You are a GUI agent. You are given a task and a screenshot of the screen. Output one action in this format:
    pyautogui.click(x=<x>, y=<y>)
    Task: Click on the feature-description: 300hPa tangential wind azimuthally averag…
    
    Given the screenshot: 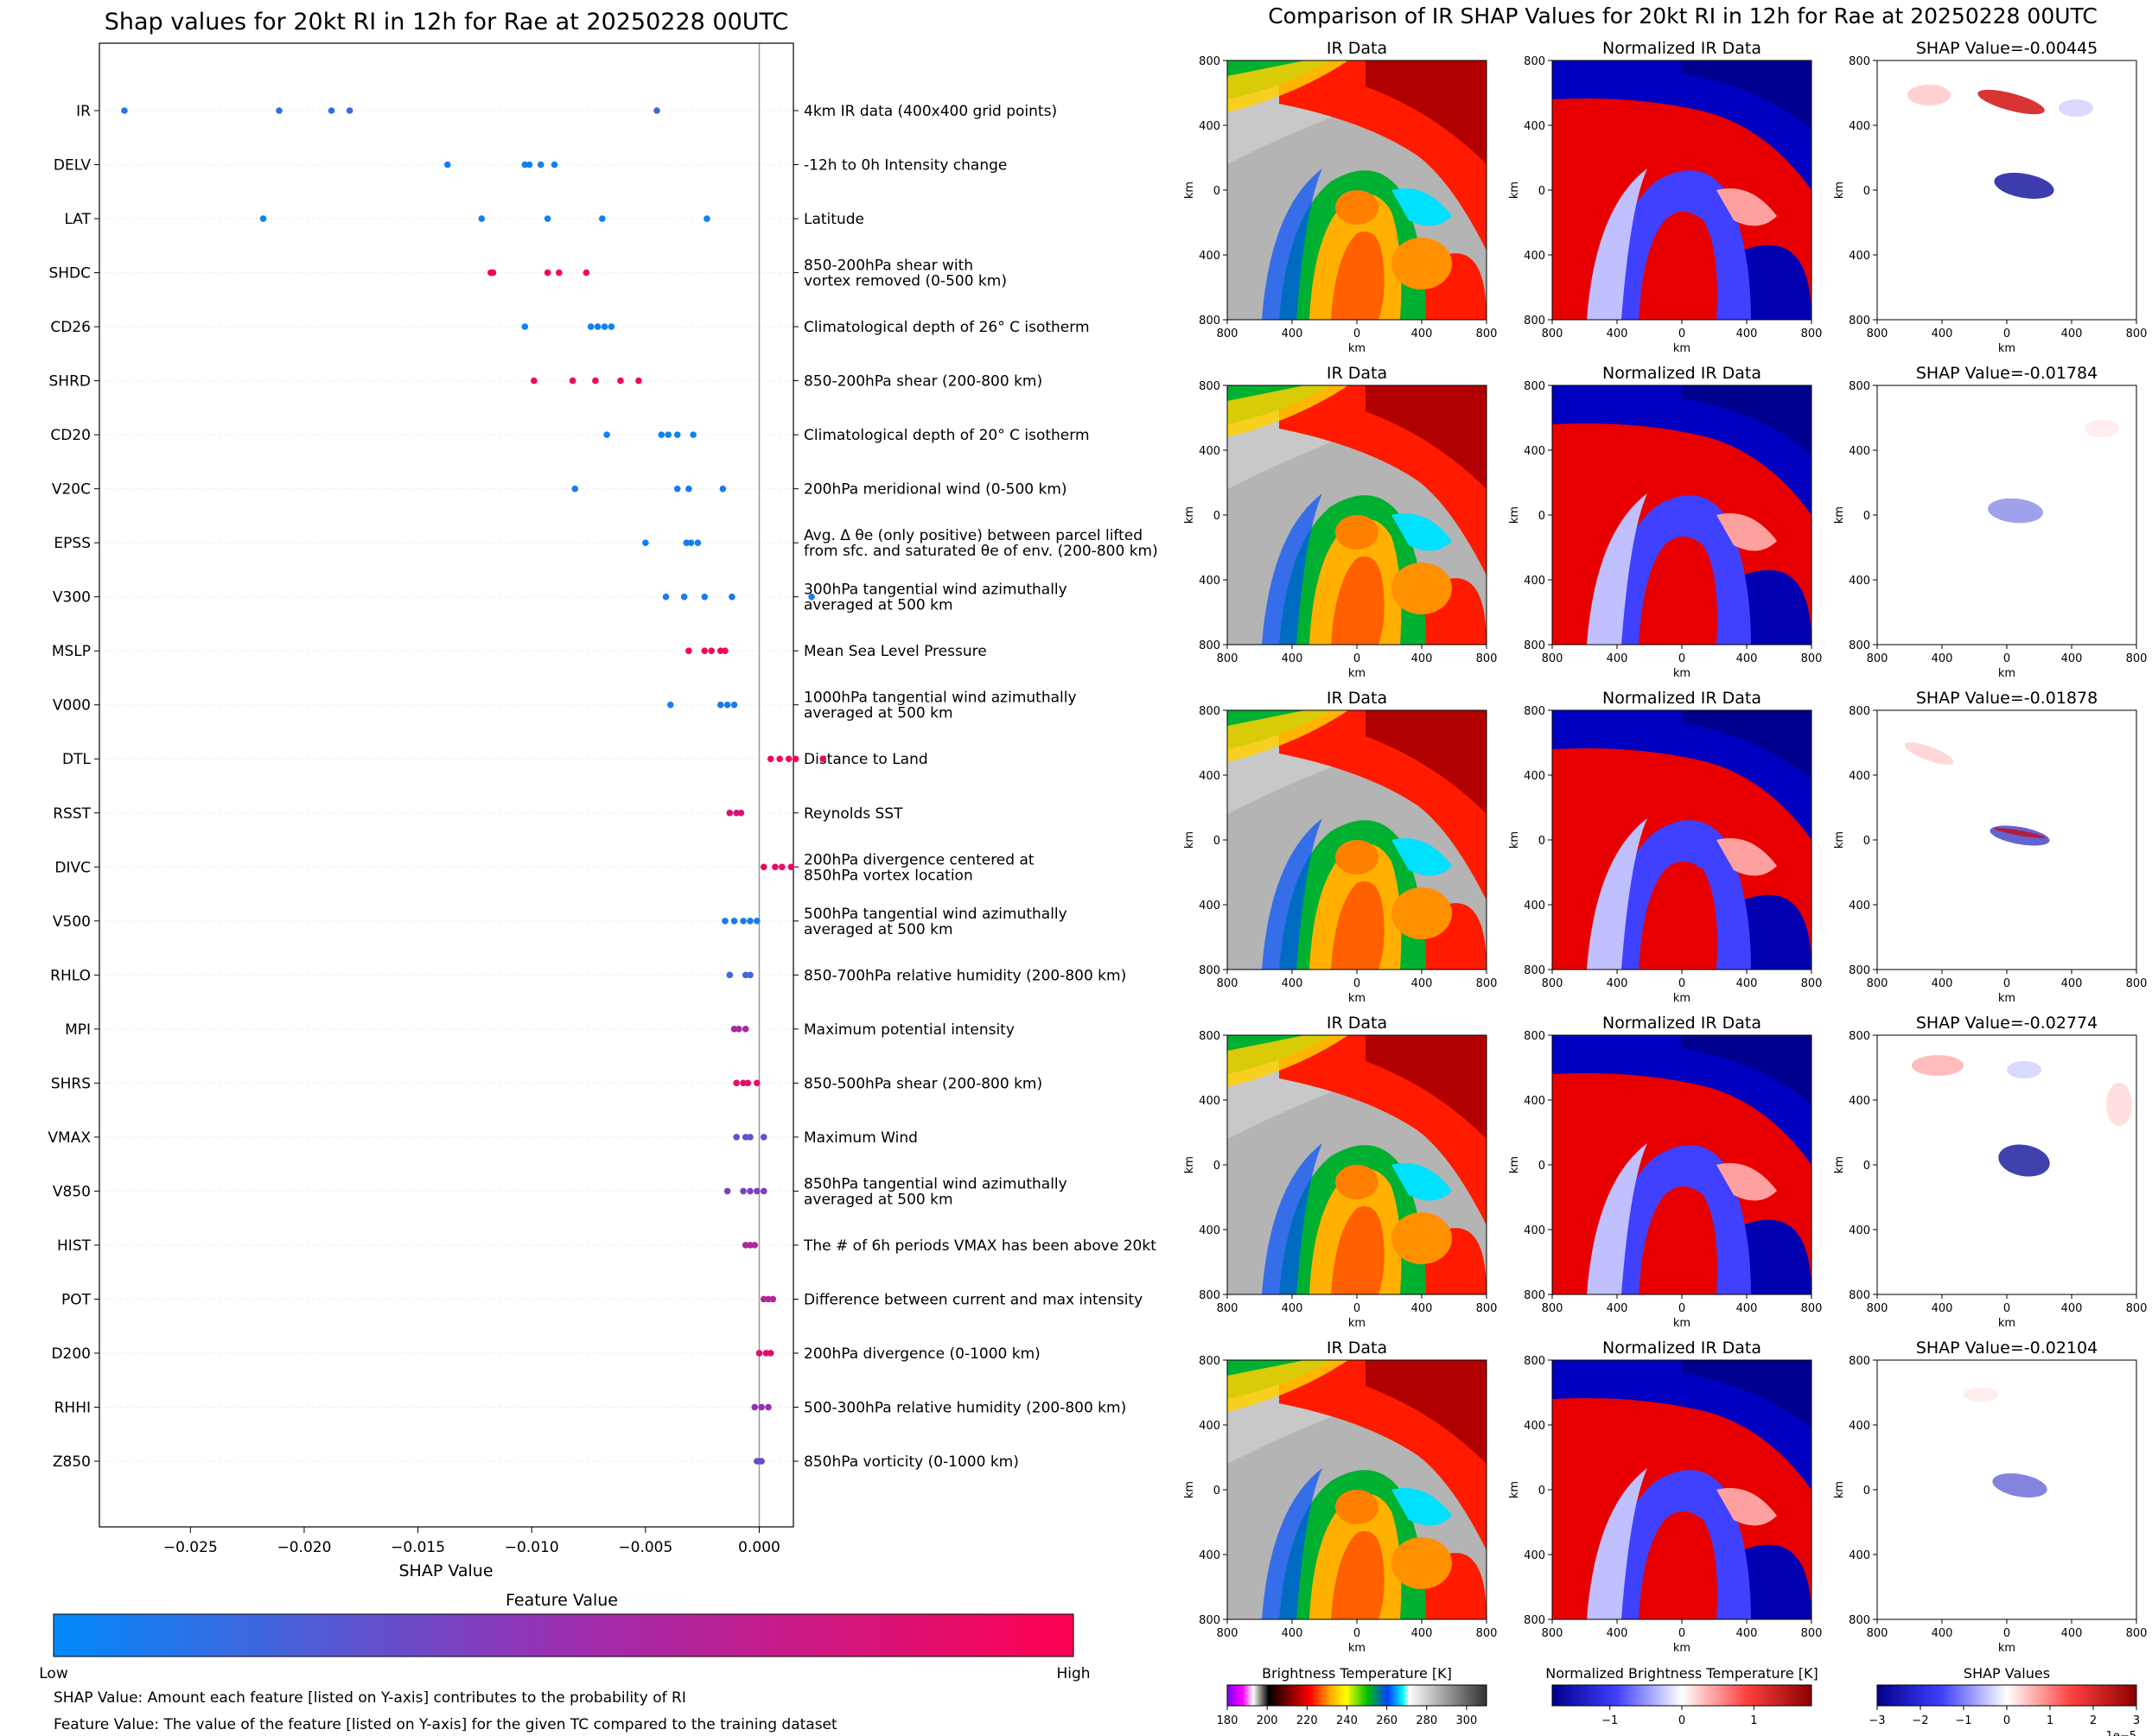 What is the action you would take?
    pyautogui.click(x=935, y=598)
    